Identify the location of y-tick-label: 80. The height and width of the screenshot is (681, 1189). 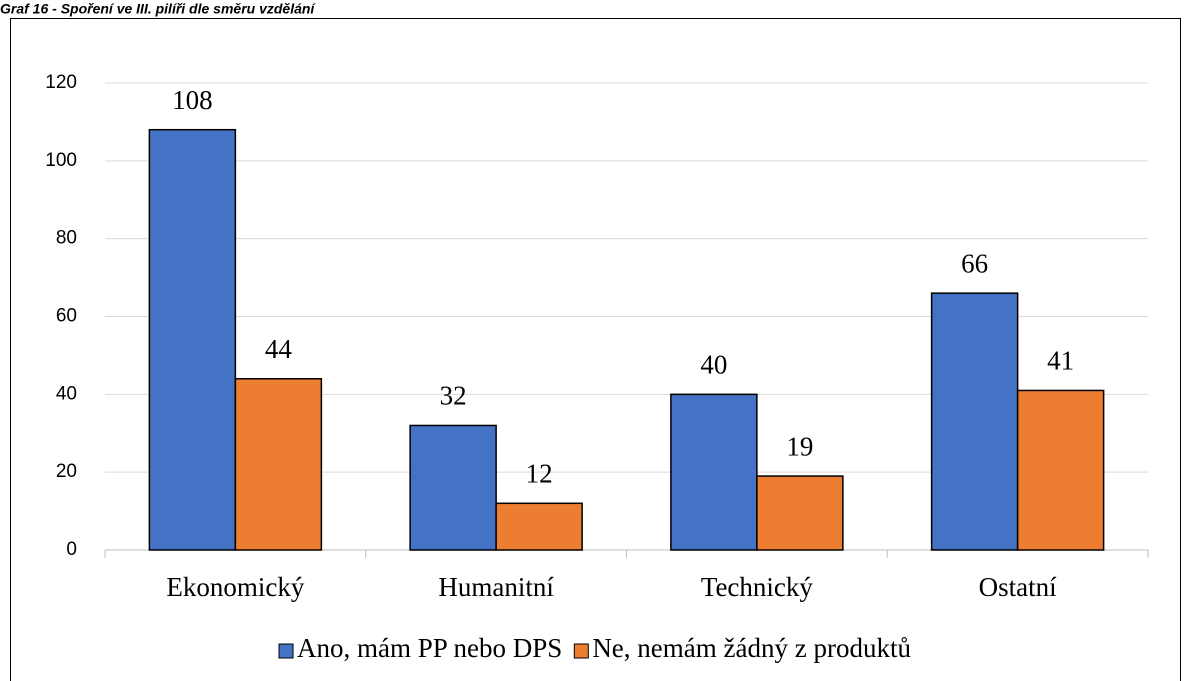
(66, 238).